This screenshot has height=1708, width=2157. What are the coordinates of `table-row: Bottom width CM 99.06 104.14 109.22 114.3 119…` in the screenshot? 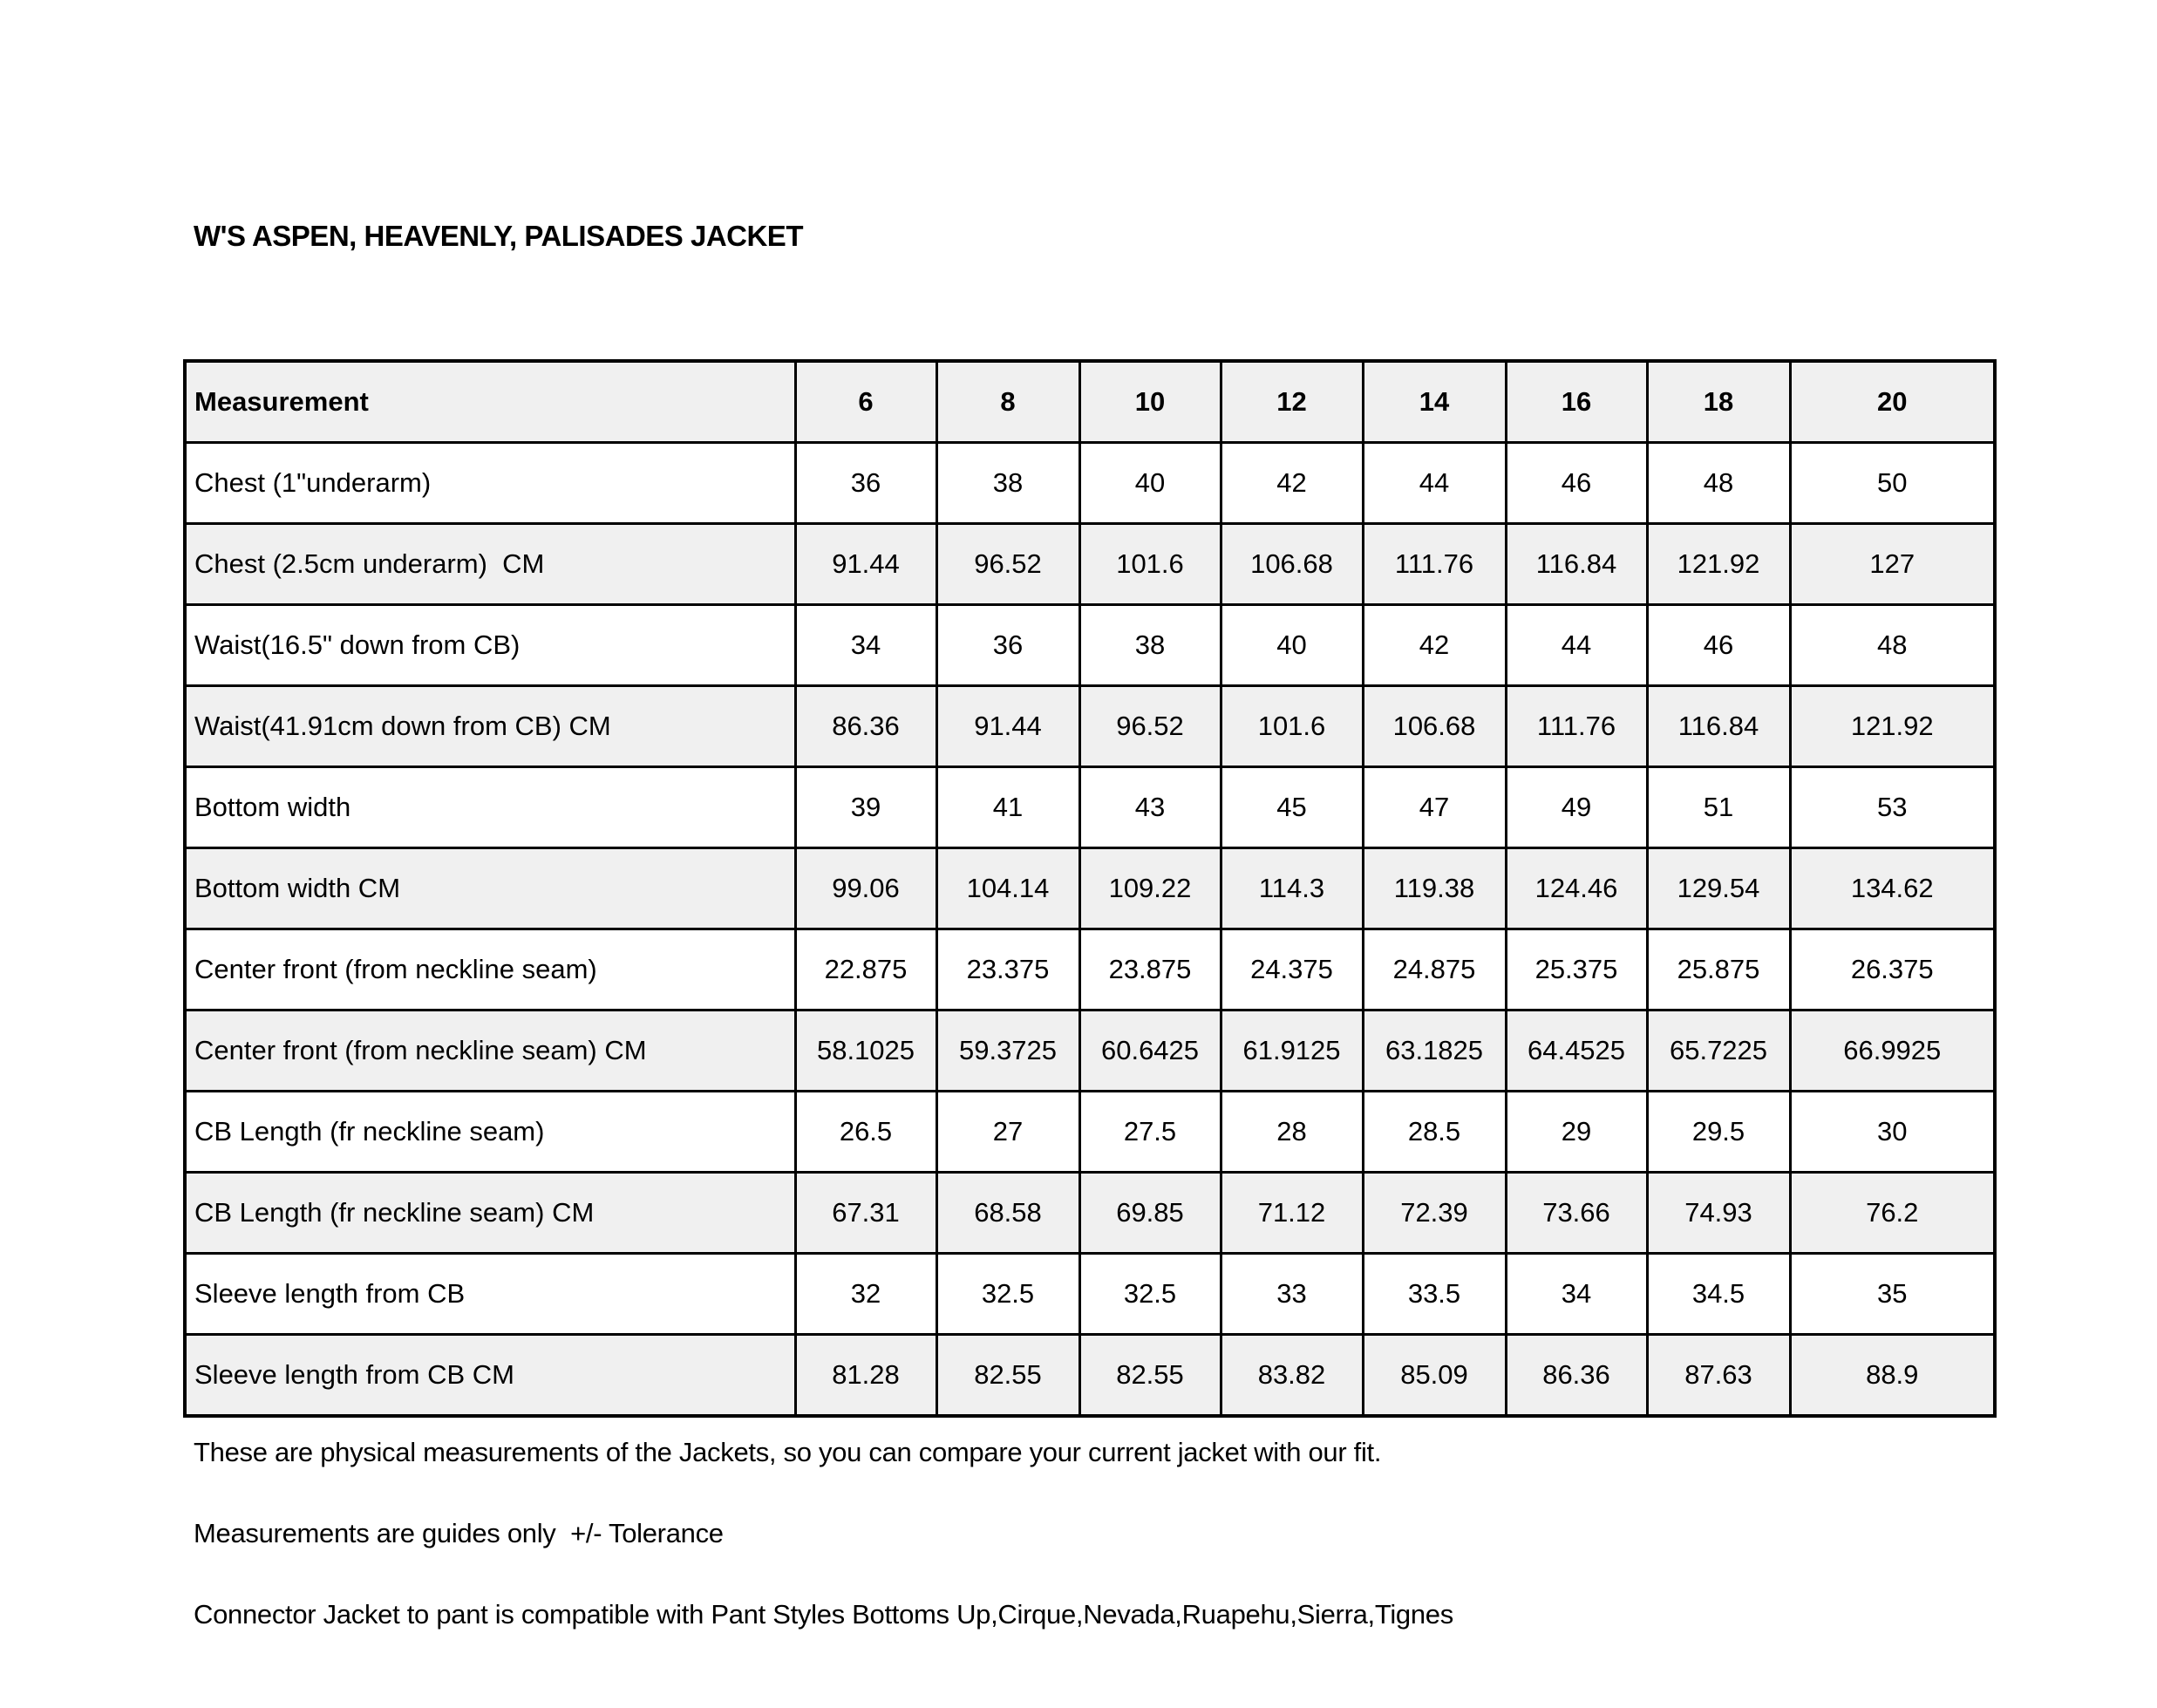 It's located at (1090, 888).